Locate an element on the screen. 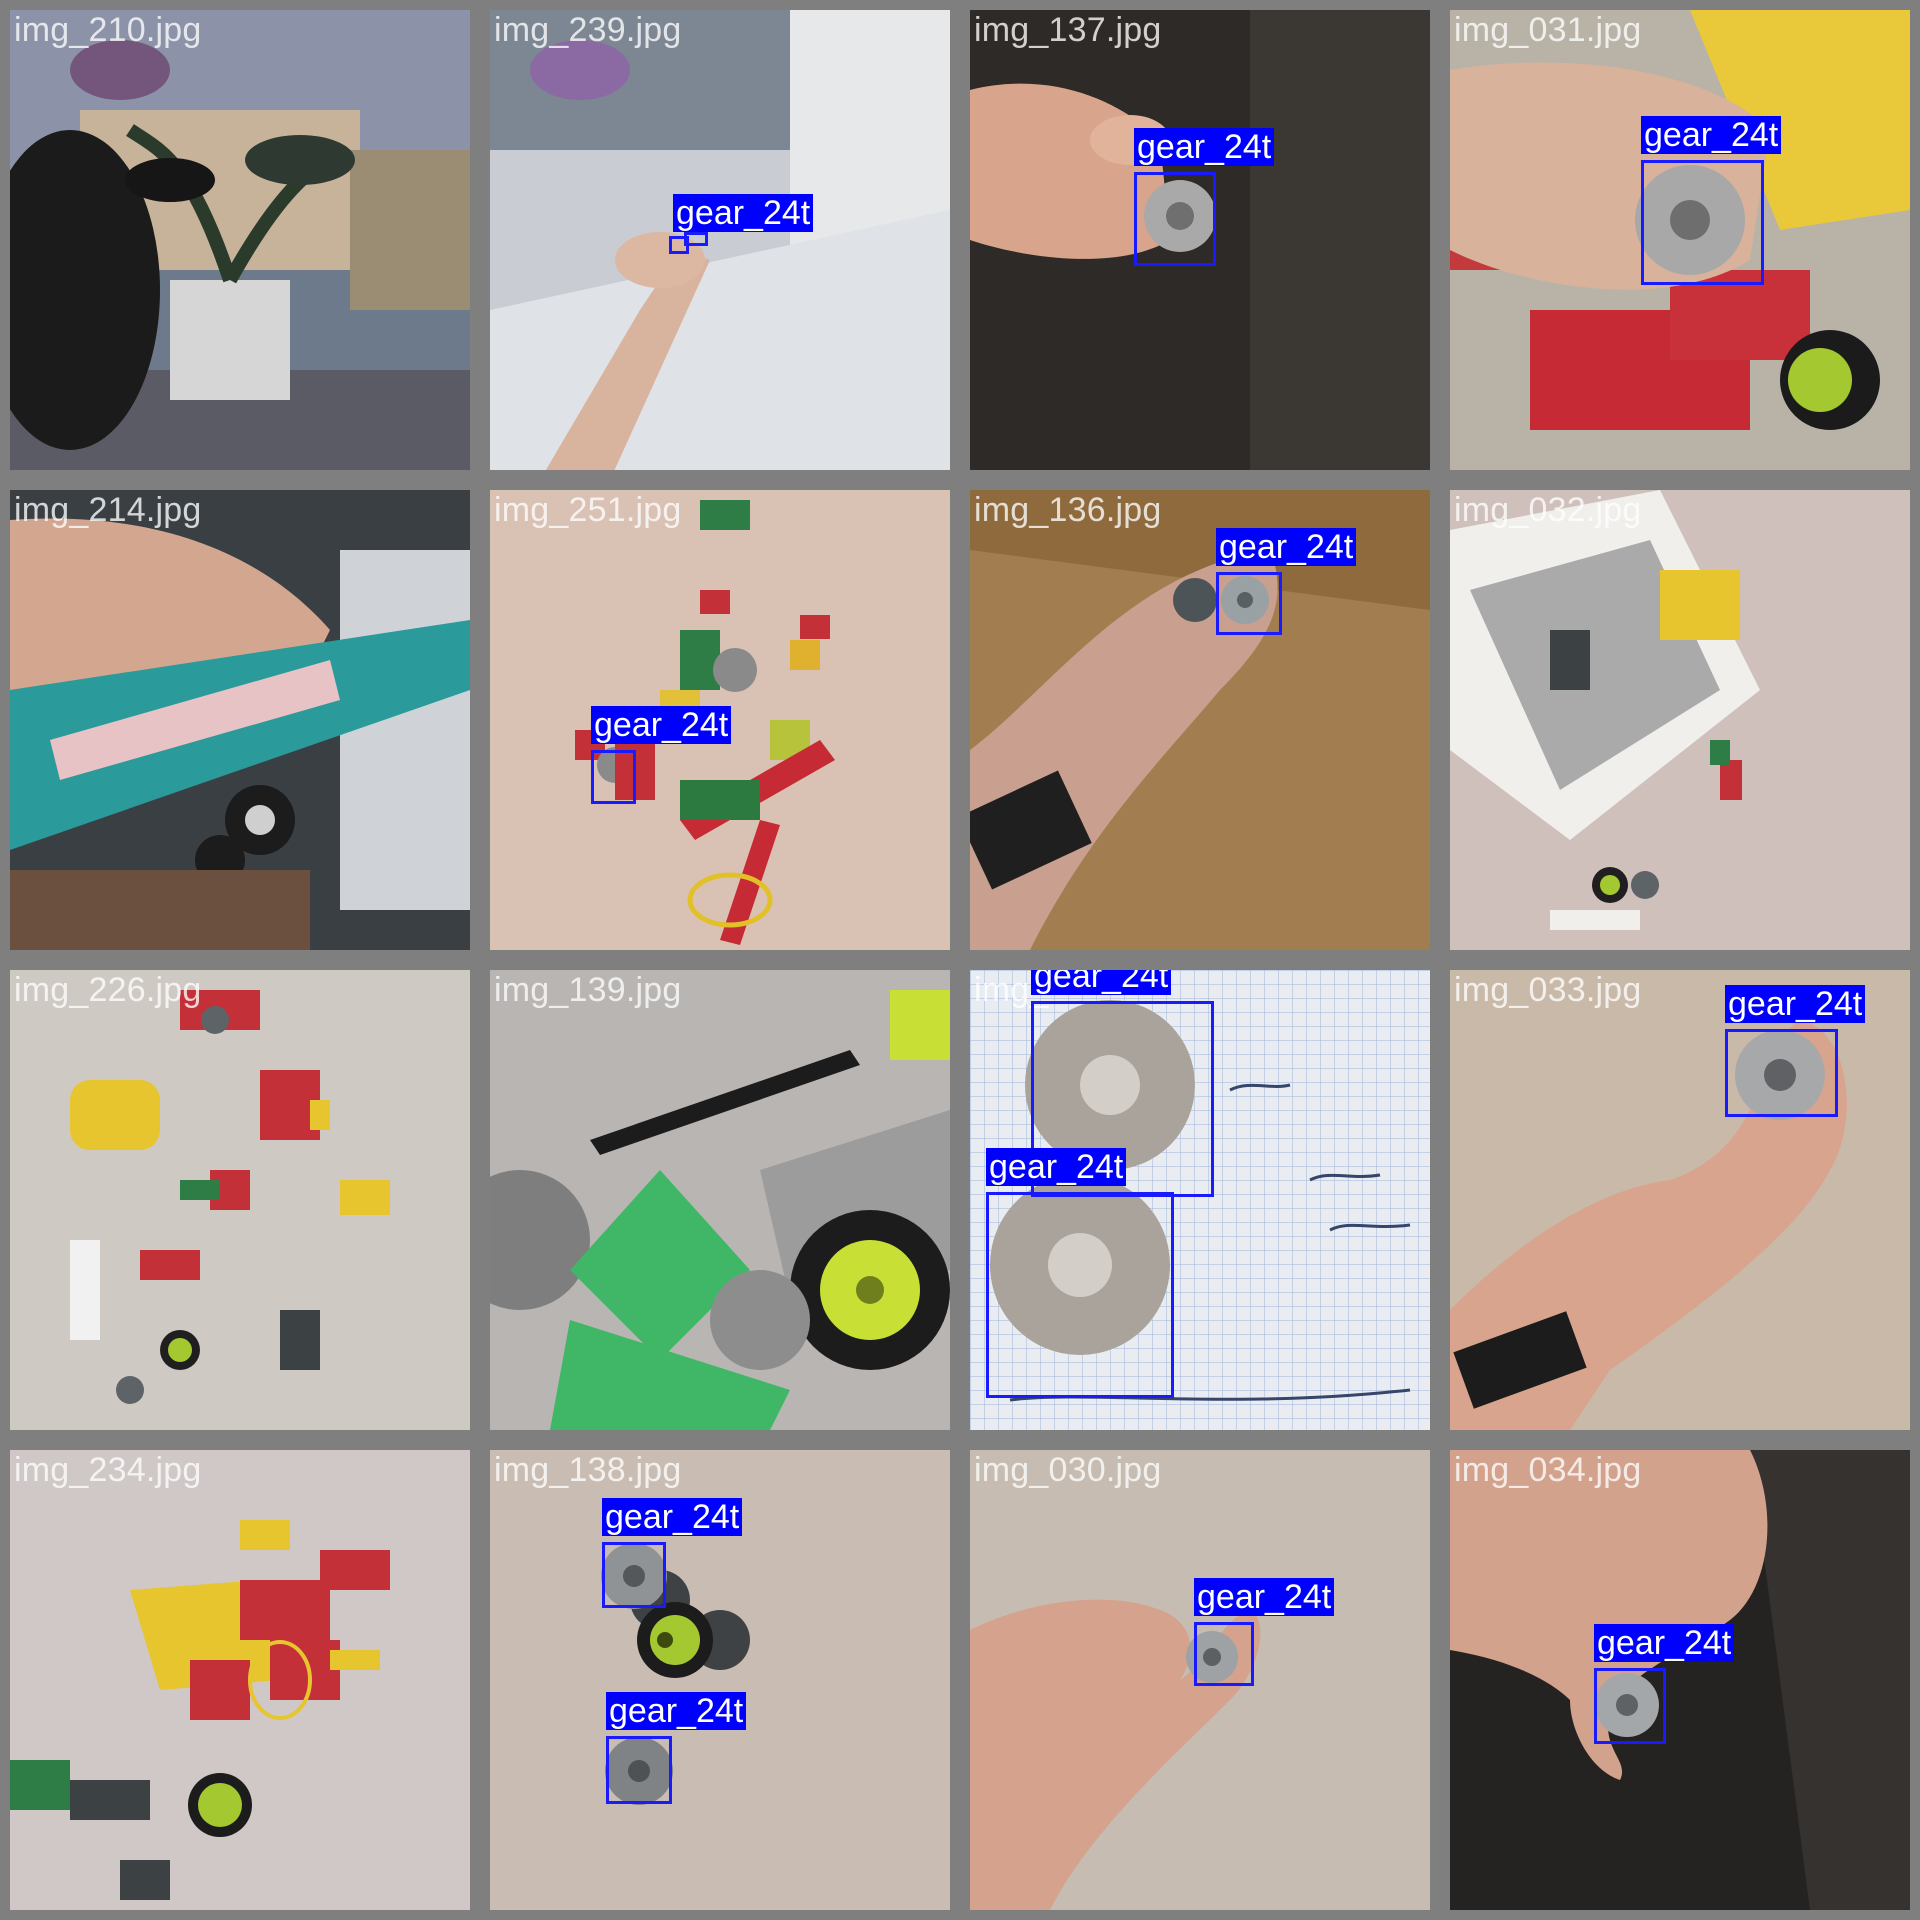 The image size is (1920, 1920). file-name: img_234.jpg is located at coordinates (108, 1470).